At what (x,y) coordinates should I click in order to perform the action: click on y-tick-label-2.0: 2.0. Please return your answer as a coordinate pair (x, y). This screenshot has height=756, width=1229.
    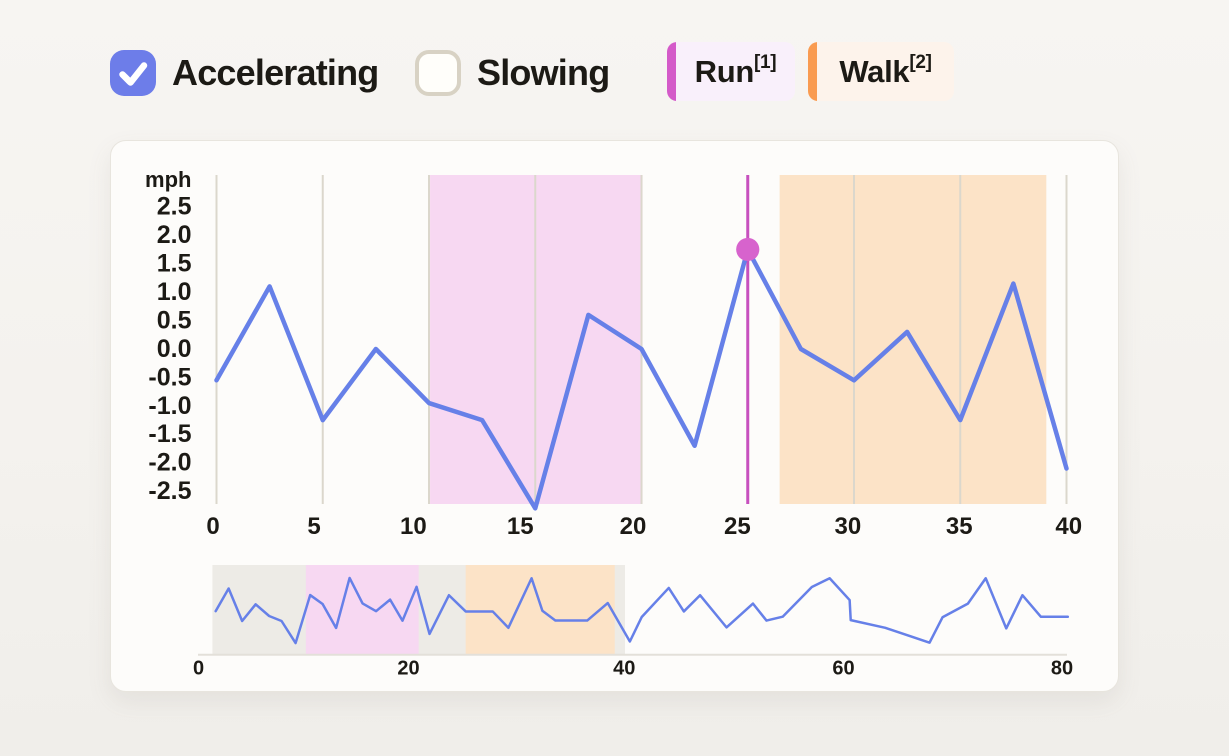
    Looking at the image, I should click on (174, 235).